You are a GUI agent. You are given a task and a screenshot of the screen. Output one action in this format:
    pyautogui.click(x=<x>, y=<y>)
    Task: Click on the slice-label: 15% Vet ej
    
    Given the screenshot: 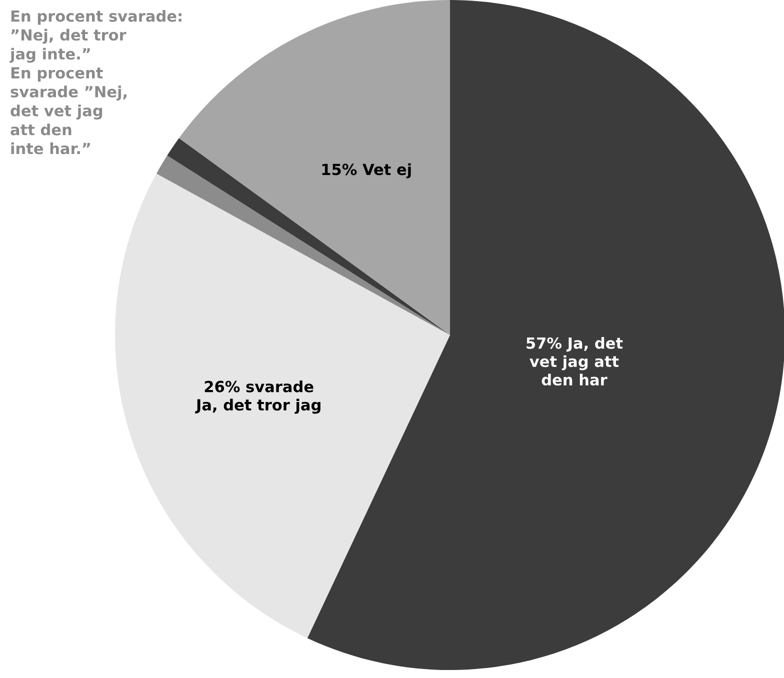 What is the action you would take?
    pyautogui.click(x=366, y=170)
    